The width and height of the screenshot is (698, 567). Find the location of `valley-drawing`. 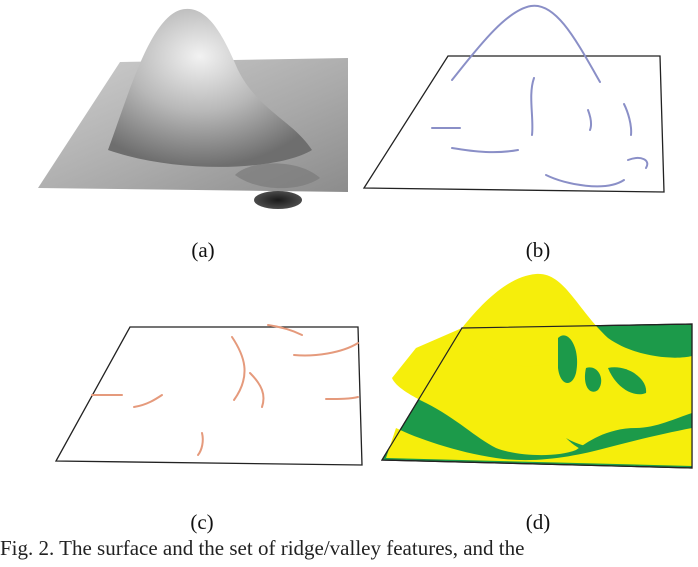

valley-drawing is located at coordinates (208, 395).